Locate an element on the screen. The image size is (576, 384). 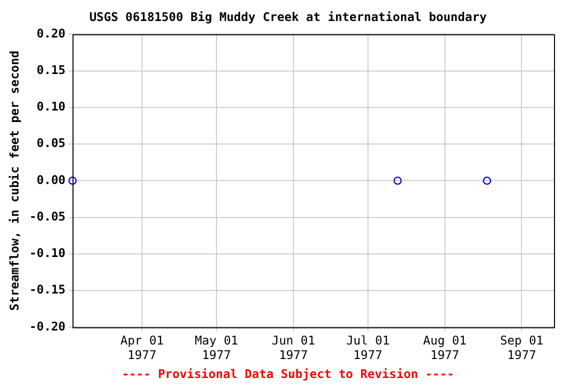
y-tick-label: 0.05 is located at coordinates (51, 143).